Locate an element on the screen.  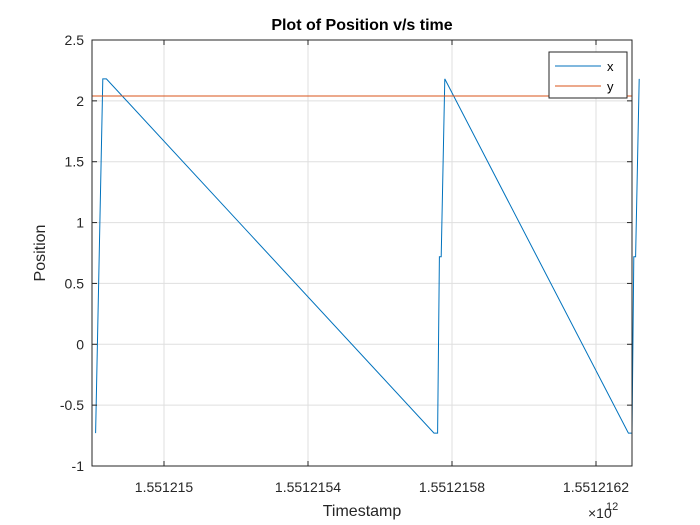
x-tick-label: 1.5512162 is located at coordinates (596, 487).